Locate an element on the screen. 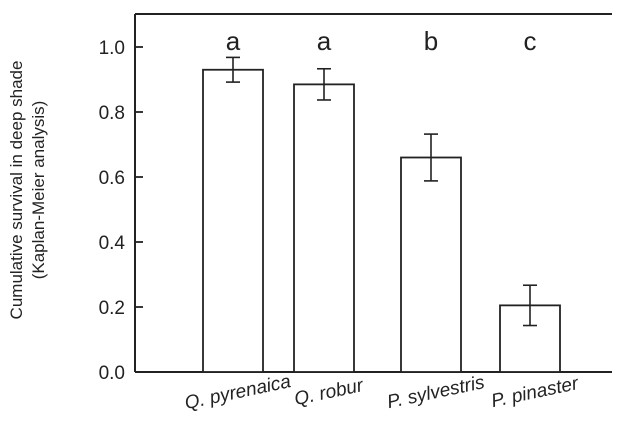 This screenshot has height=437, width=626. significance-letter: c is located at coordinates (530, 41).